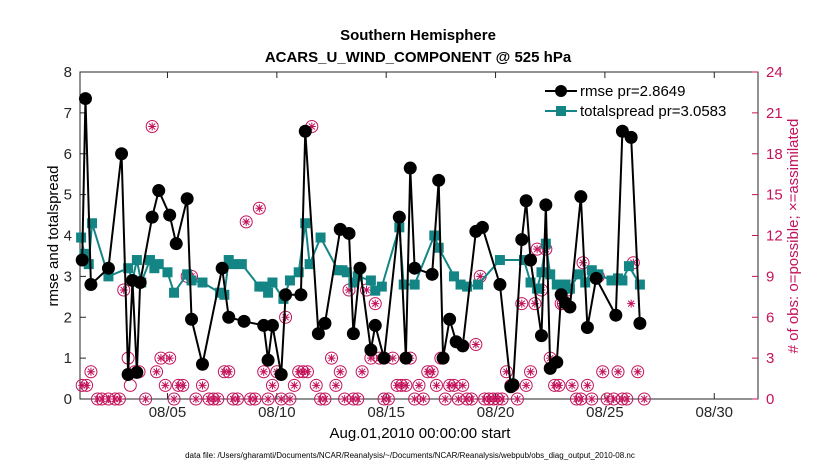  What do you see at coordinates (714, 412) in the screenshot?
I see `x-tick-label: 08/30` at bounding box center [714, 412].